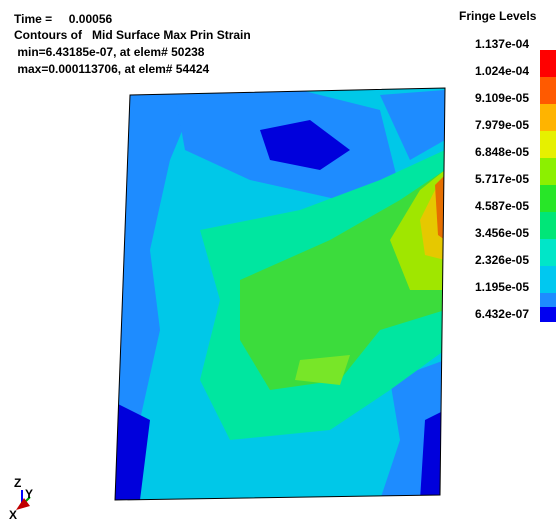 The height and width of the screenshot is (530, 559). What do you see at coordinates (23, 504) in the screenshot?
I see `triad-x` at bounding box center [23, 504].